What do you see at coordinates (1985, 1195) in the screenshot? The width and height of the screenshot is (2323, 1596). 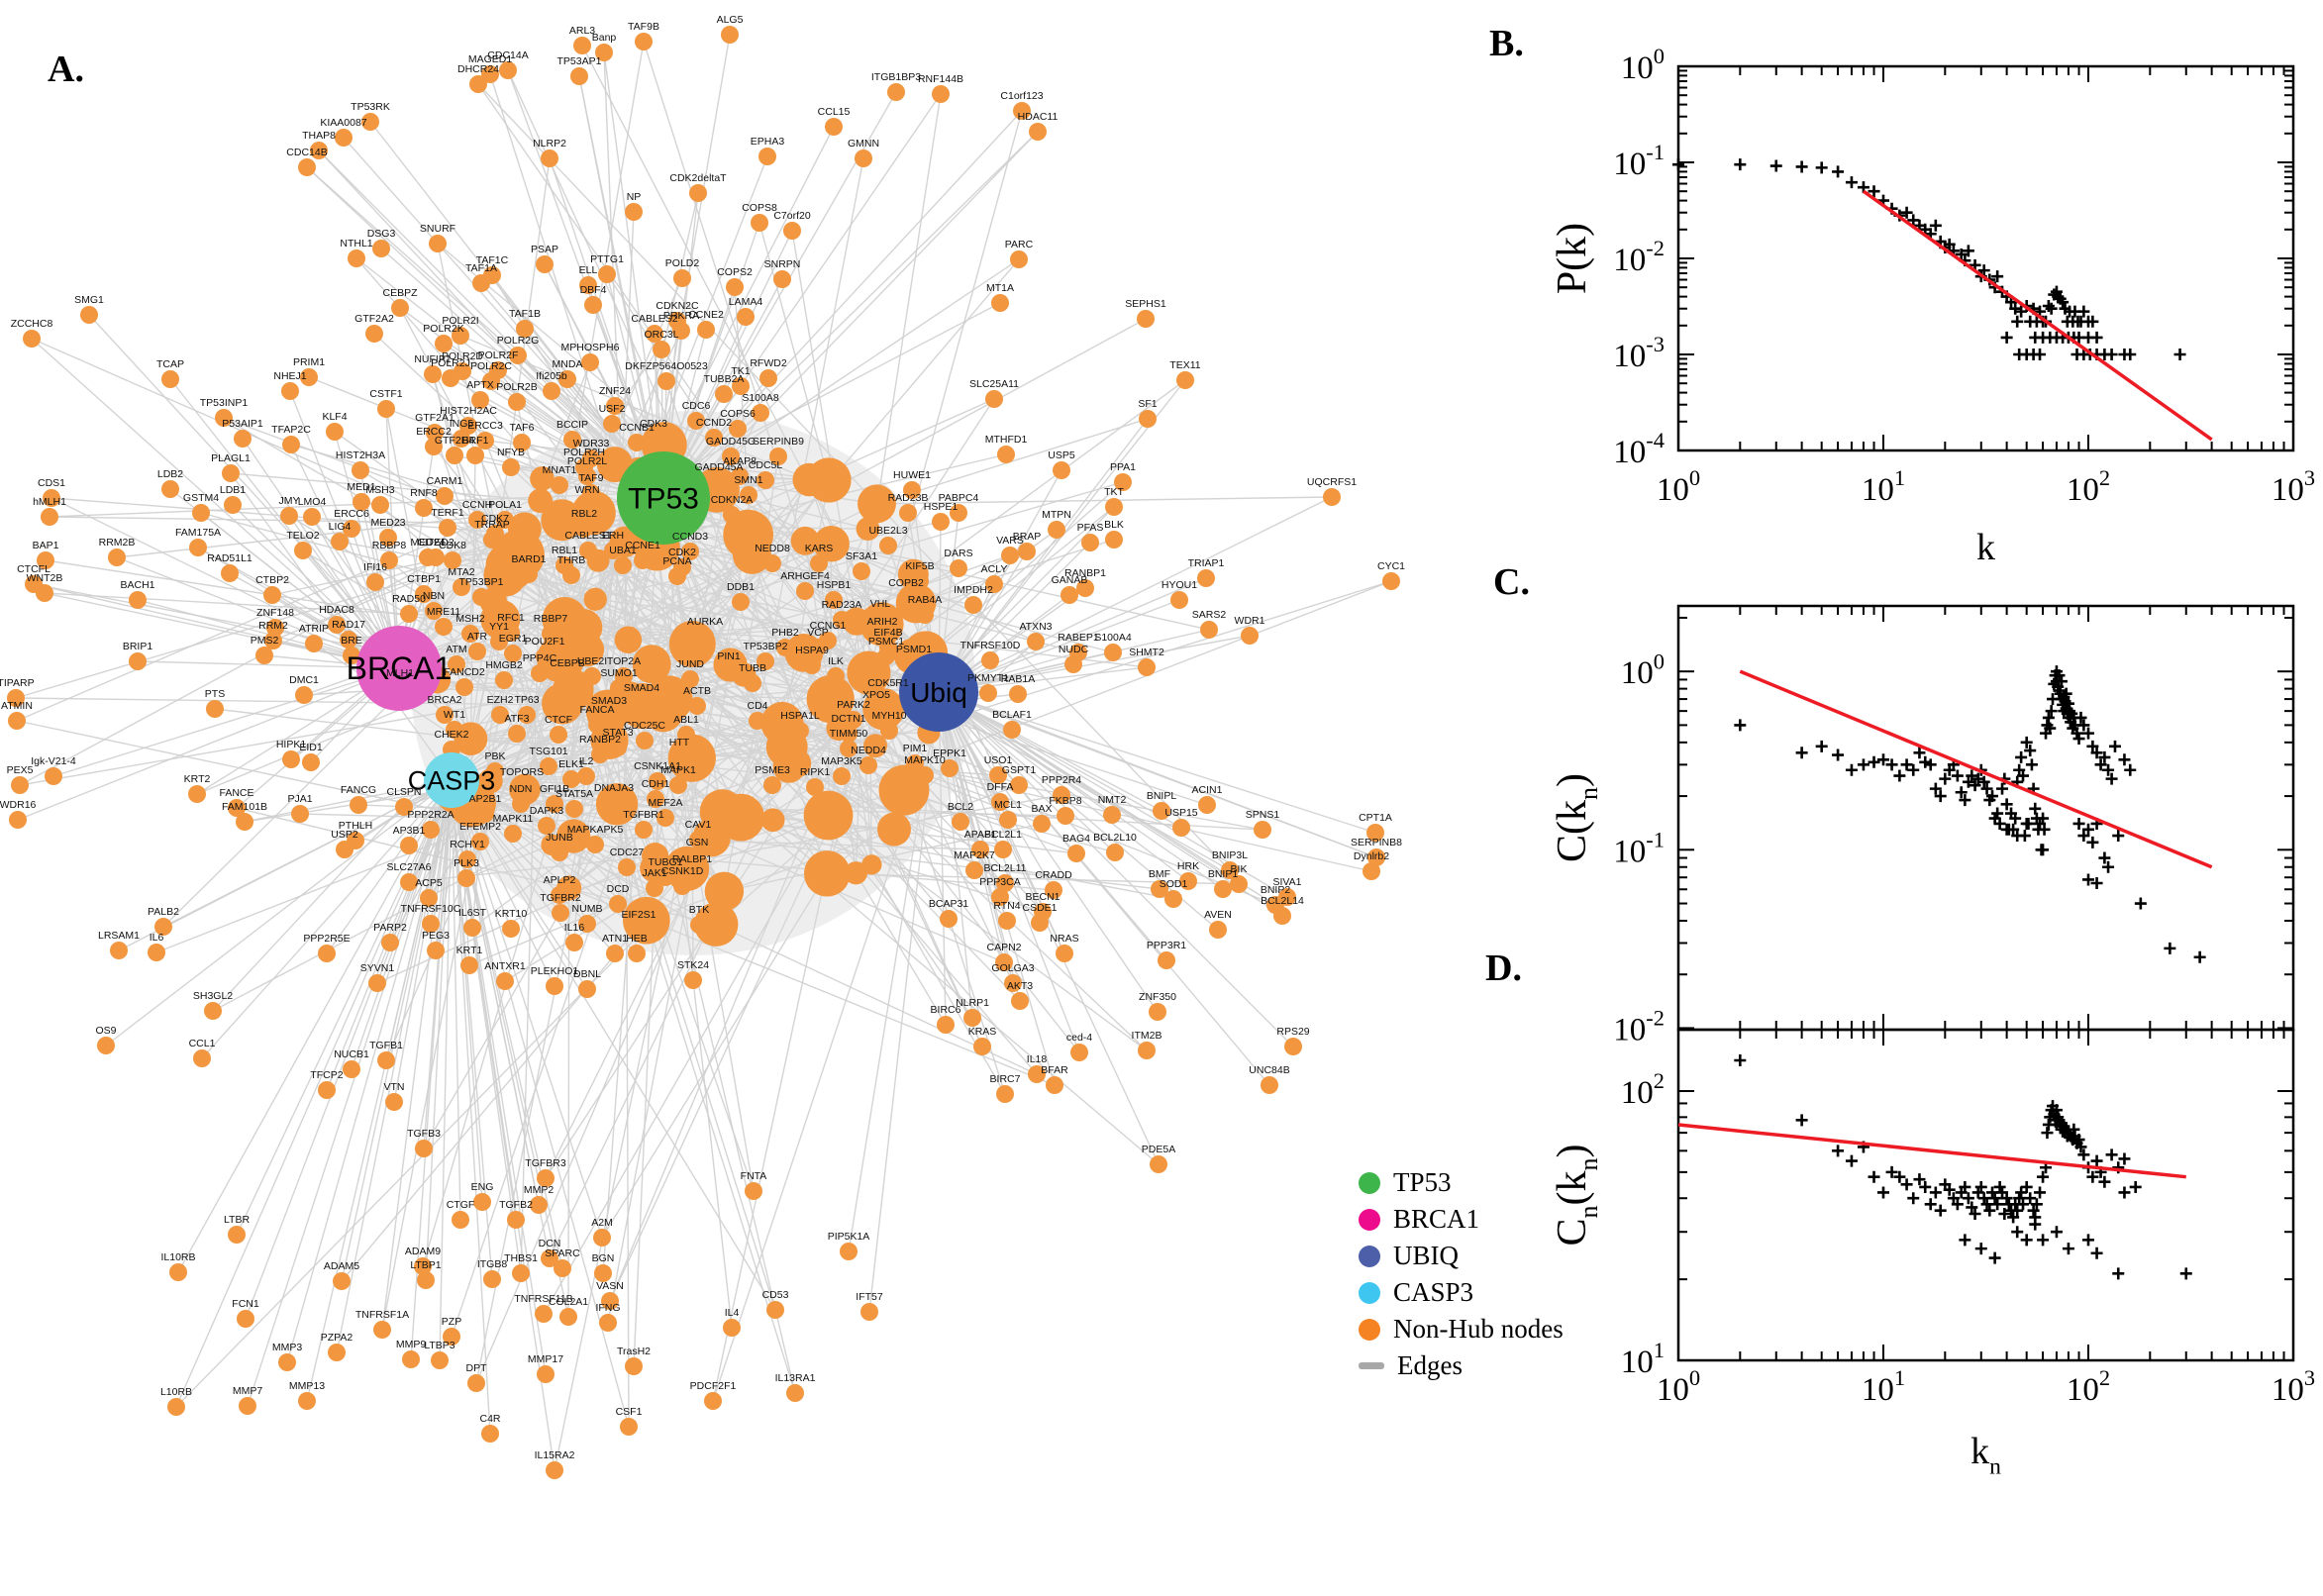 I see `axis-ticks` at bounding box center [1985, 1195].